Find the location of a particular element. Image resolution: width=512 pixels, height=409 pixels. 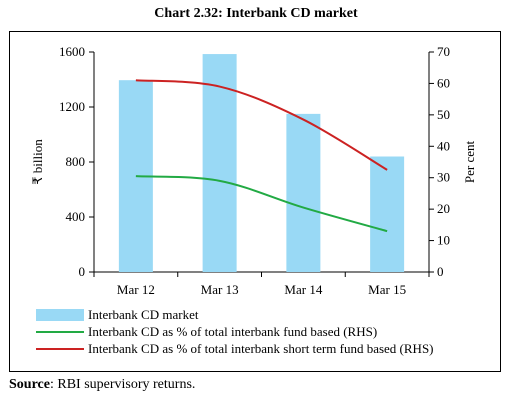

y-axis-title-left: ₹ billion is located at coordinates (37, 162).